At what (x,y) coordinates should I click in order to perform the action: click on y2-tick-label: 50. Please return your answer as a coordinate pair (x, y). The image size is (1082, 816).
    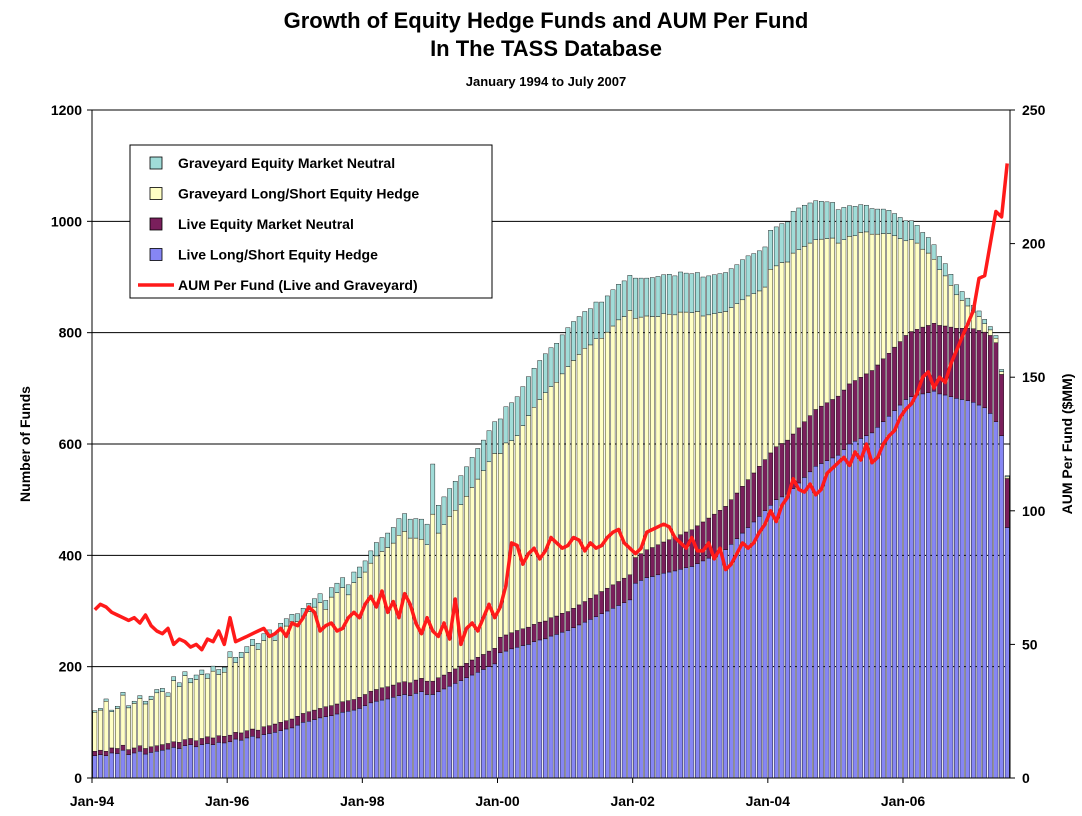
    Looking at the image, I should click on (1030, 644).